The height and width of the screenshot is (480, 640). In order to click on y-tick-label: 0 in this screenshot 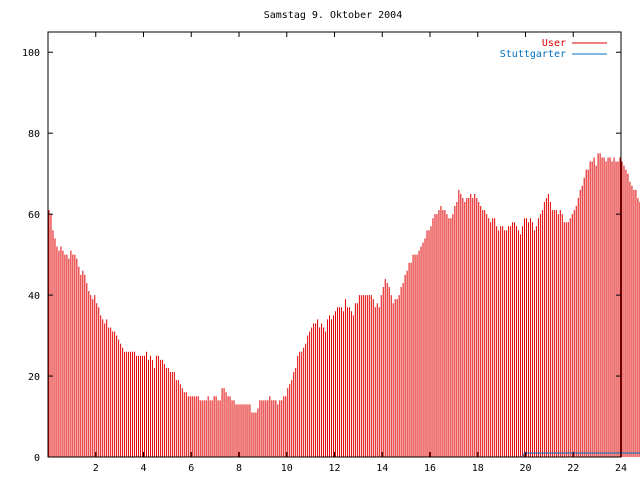, I will do `click(37, 458)`.